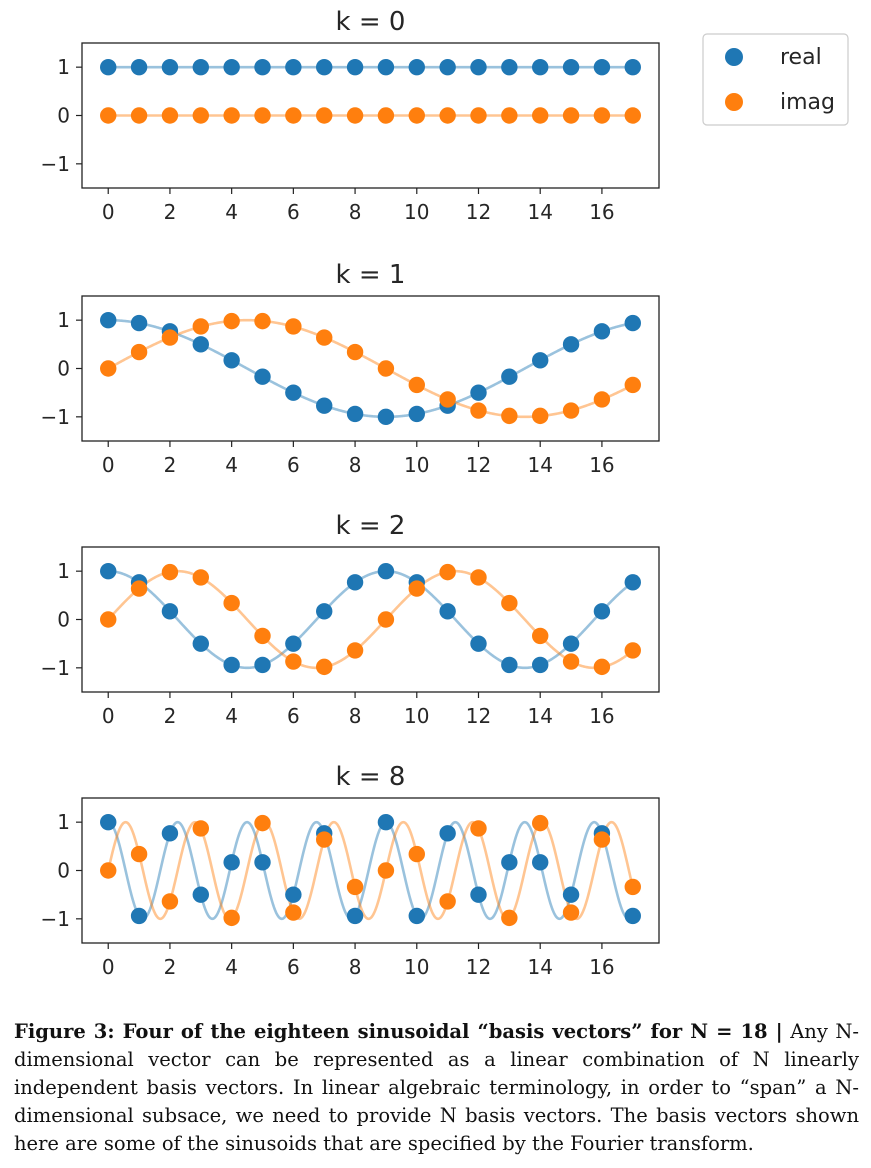 Image resolution: width=871 pixels, height=1168 pixels. I want to click on legend-marker-real, so click(734, 57).